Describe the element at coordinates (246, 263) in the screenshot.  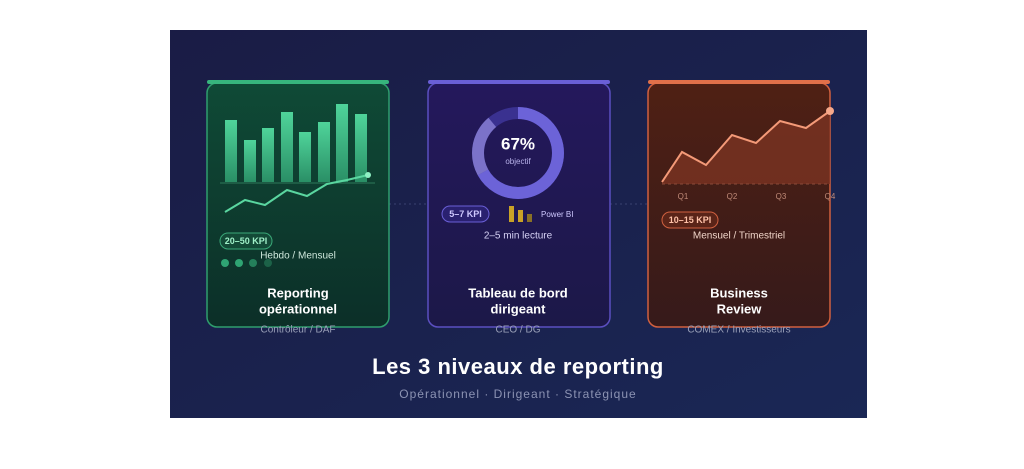
I see `dots` at that location.